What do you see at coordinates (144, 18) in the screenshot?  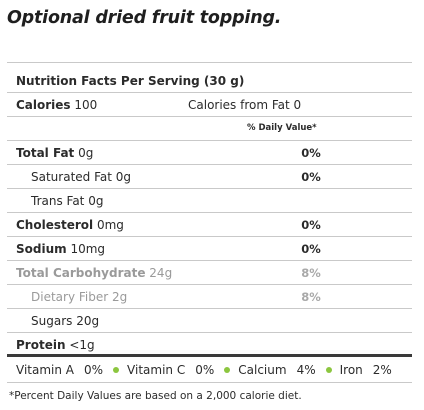 I see `page-heading: Optional dried fruit topping.` at bounding box center [144, 18].